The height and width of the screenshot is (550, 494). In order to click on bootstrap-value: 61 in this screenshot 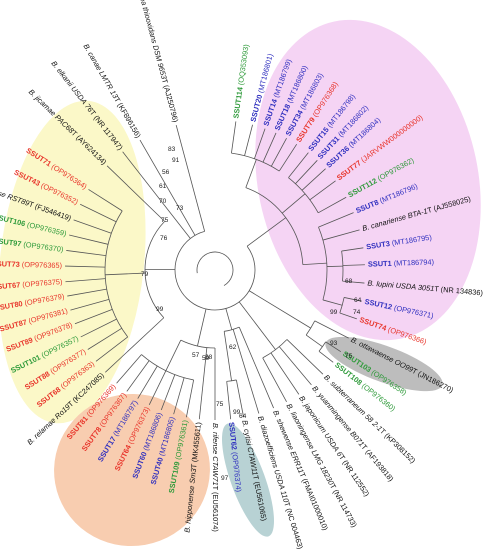, I will do `click(163, 186)`.